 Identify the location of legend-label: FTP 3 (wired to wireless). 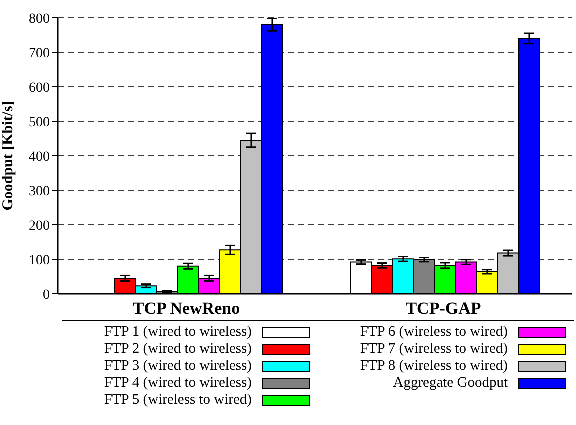
(178, 366).